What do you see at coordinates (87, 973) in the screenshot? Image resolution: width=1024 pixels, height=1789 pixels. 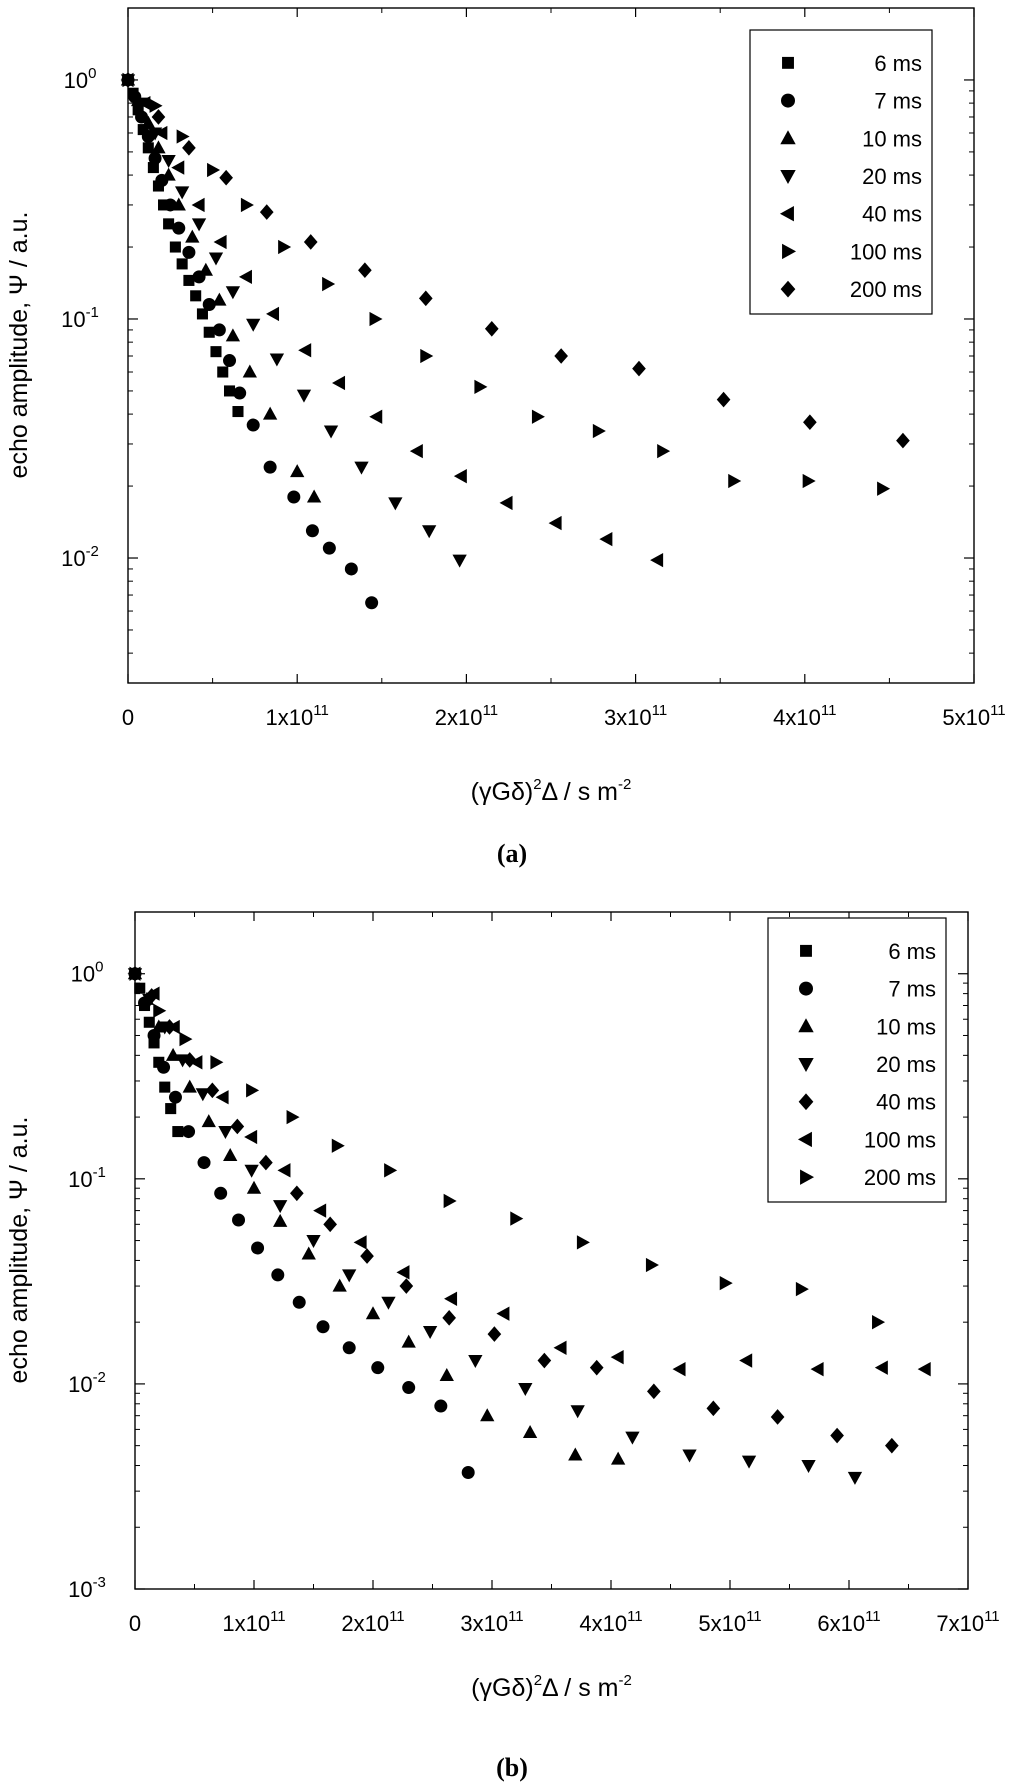 I see `y-tick-label: 10⁰` at bounding box center [87, 973].